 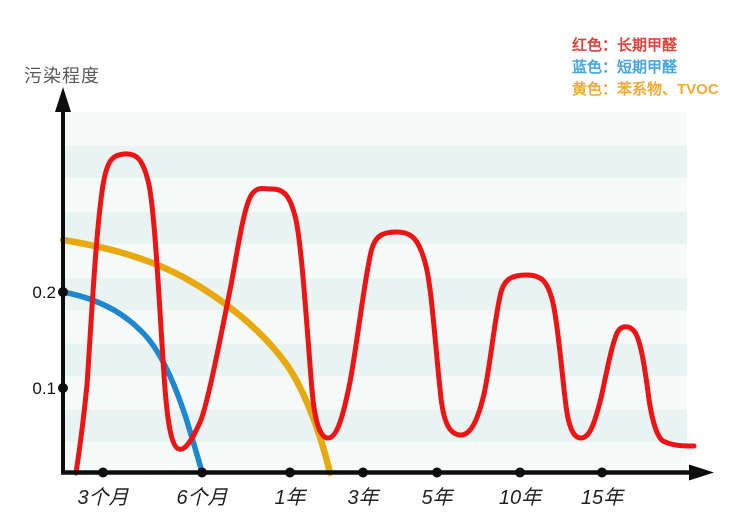 What do you see at coordinates (645, 89) in the screenshot?
I see `legend-item-tvoc: 黄色：苯系物、TVOC` at bounding box center [645, 89].